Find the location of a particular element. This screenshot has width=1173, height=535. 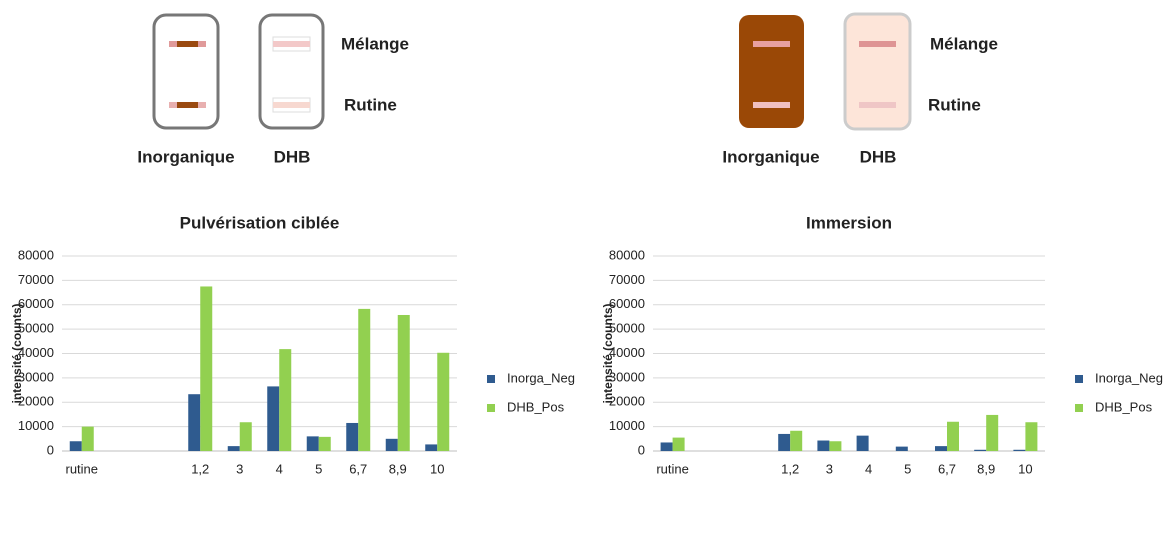

chart-title: Pulvérisation ciblée is located at coordinates (260, 222).